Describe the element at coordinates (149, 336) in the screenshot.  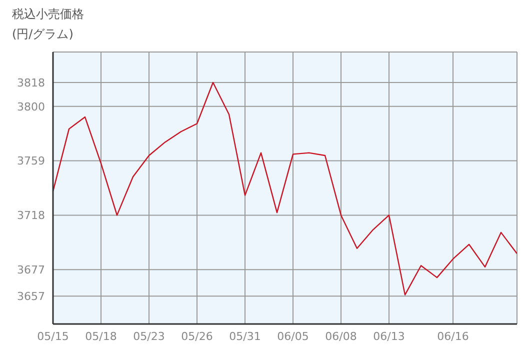
I see `x-tick-label: 05/23` at that location.